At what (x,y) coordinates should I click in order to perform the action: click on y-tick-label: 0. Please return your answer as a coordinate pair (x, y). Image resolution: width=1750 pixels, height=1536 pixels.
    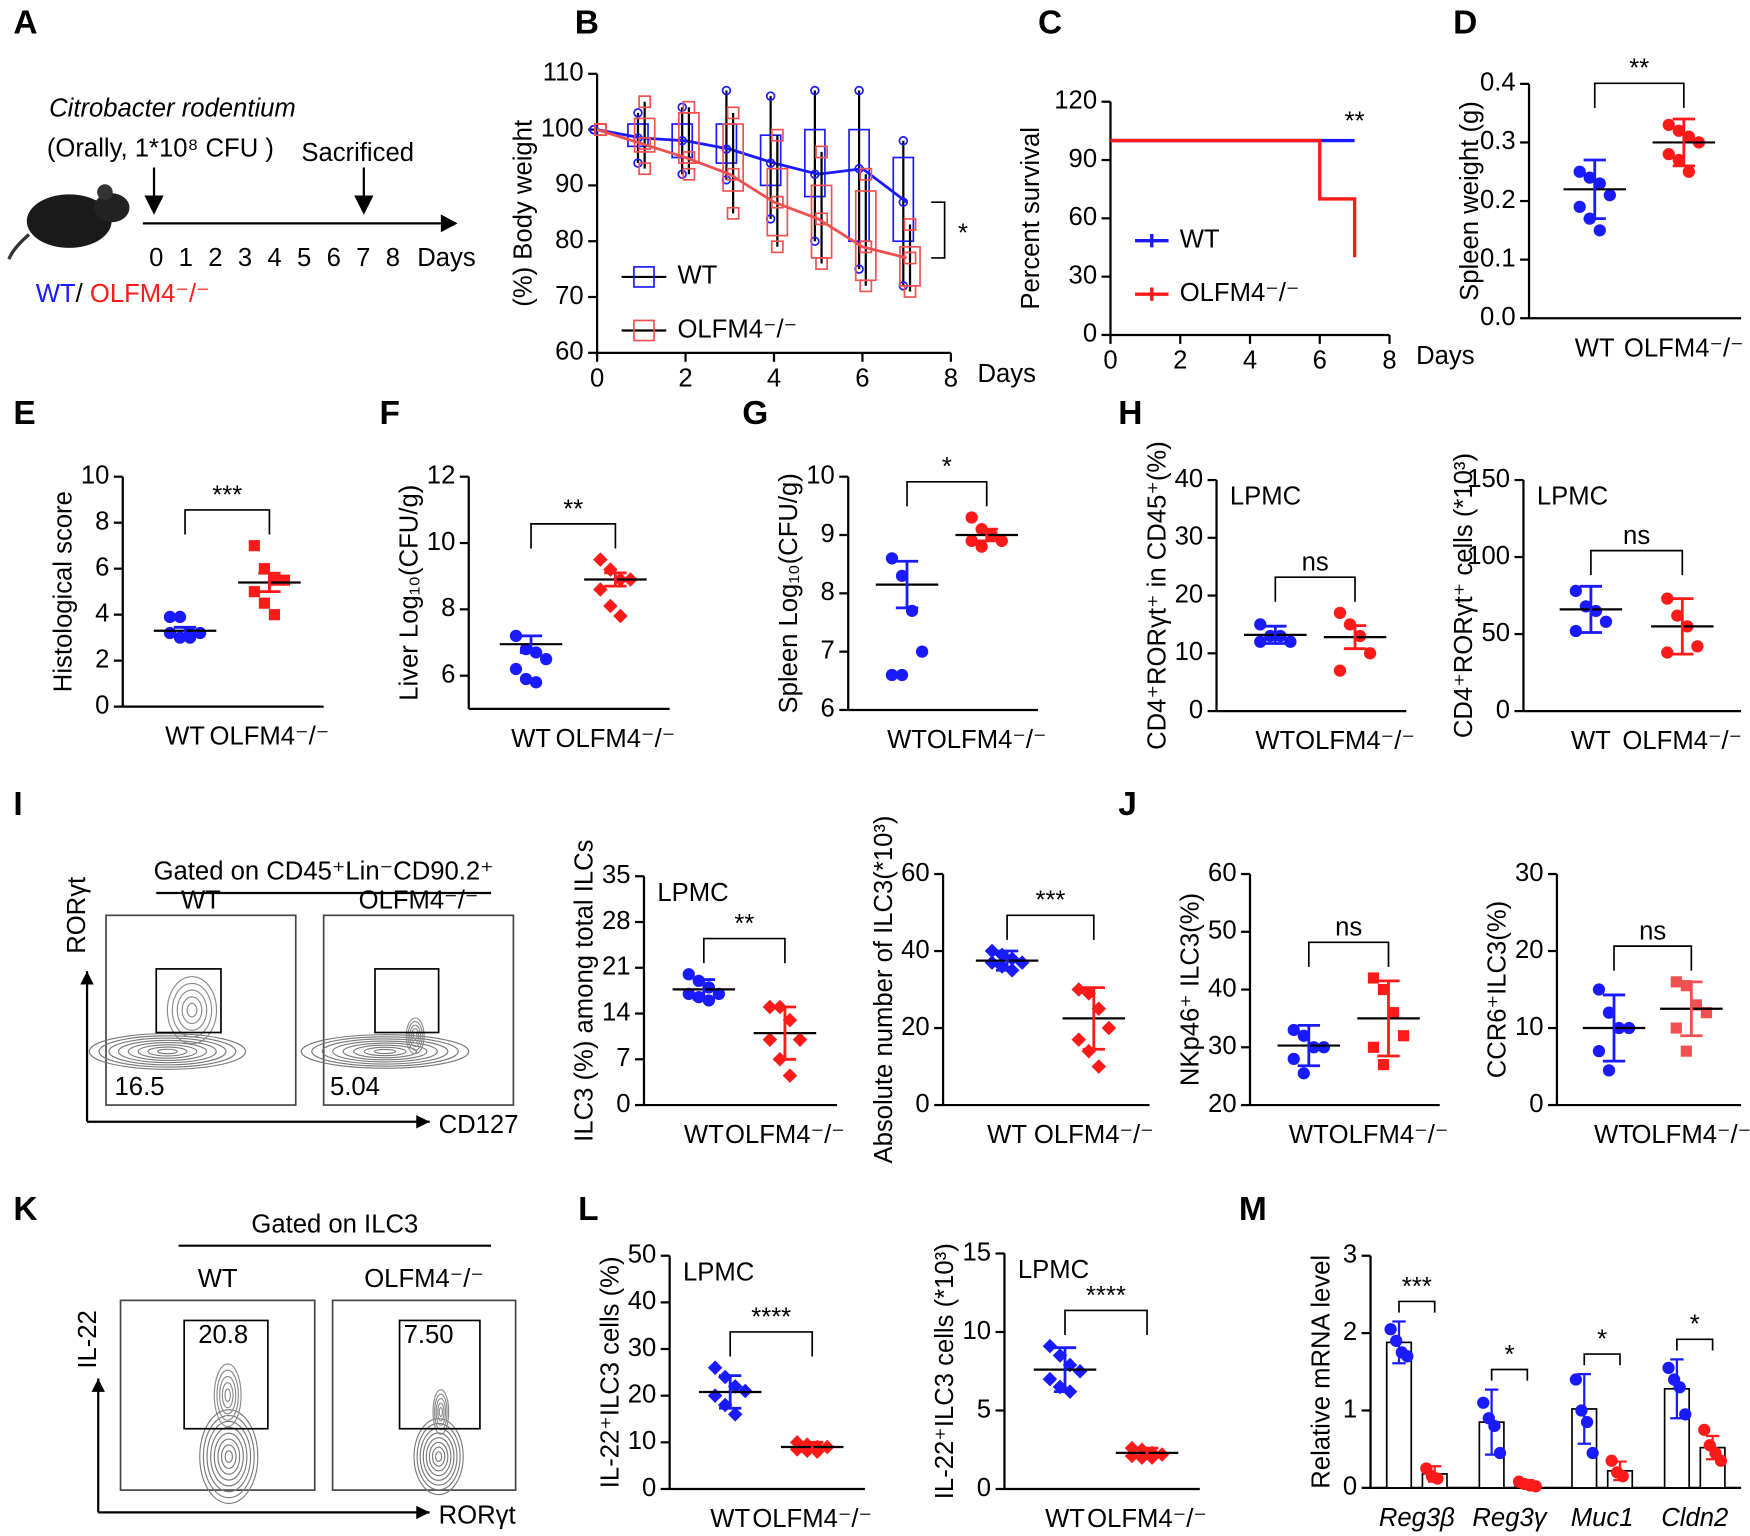
    Looking at the image, I should click on (1350, 1487).